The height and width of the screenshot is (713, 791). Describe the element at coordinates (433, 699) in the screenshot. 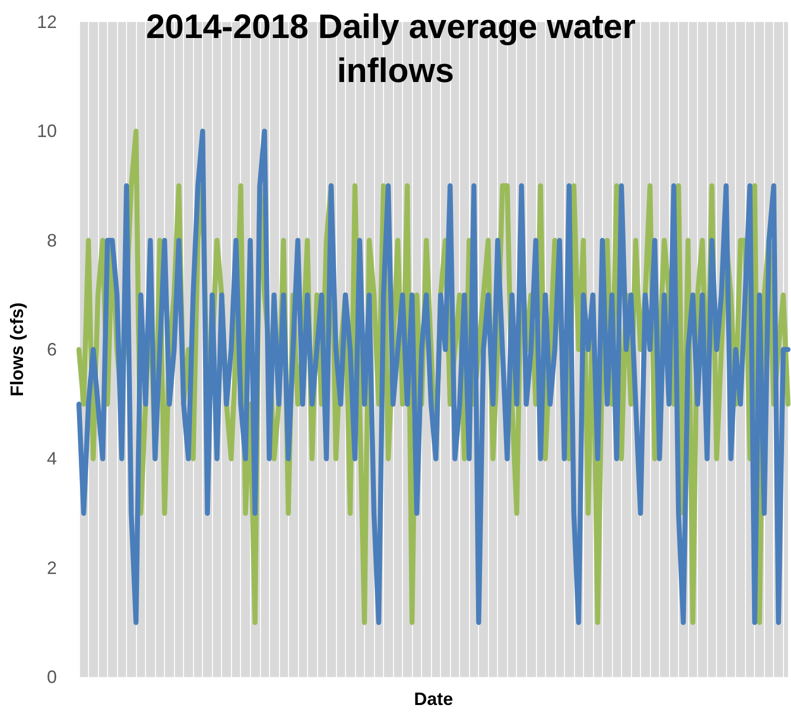

I see `x-axis-title: Date` at that location.